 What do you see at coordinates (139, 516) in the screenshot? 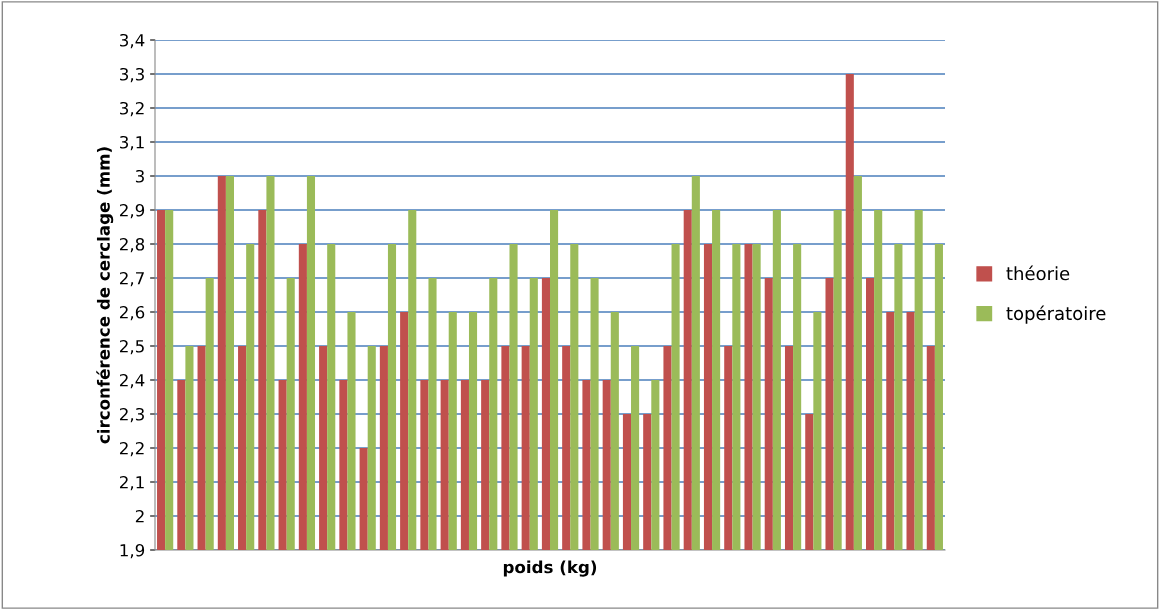
I see `y-tick-label: 2` at bounding box center [139, 516].